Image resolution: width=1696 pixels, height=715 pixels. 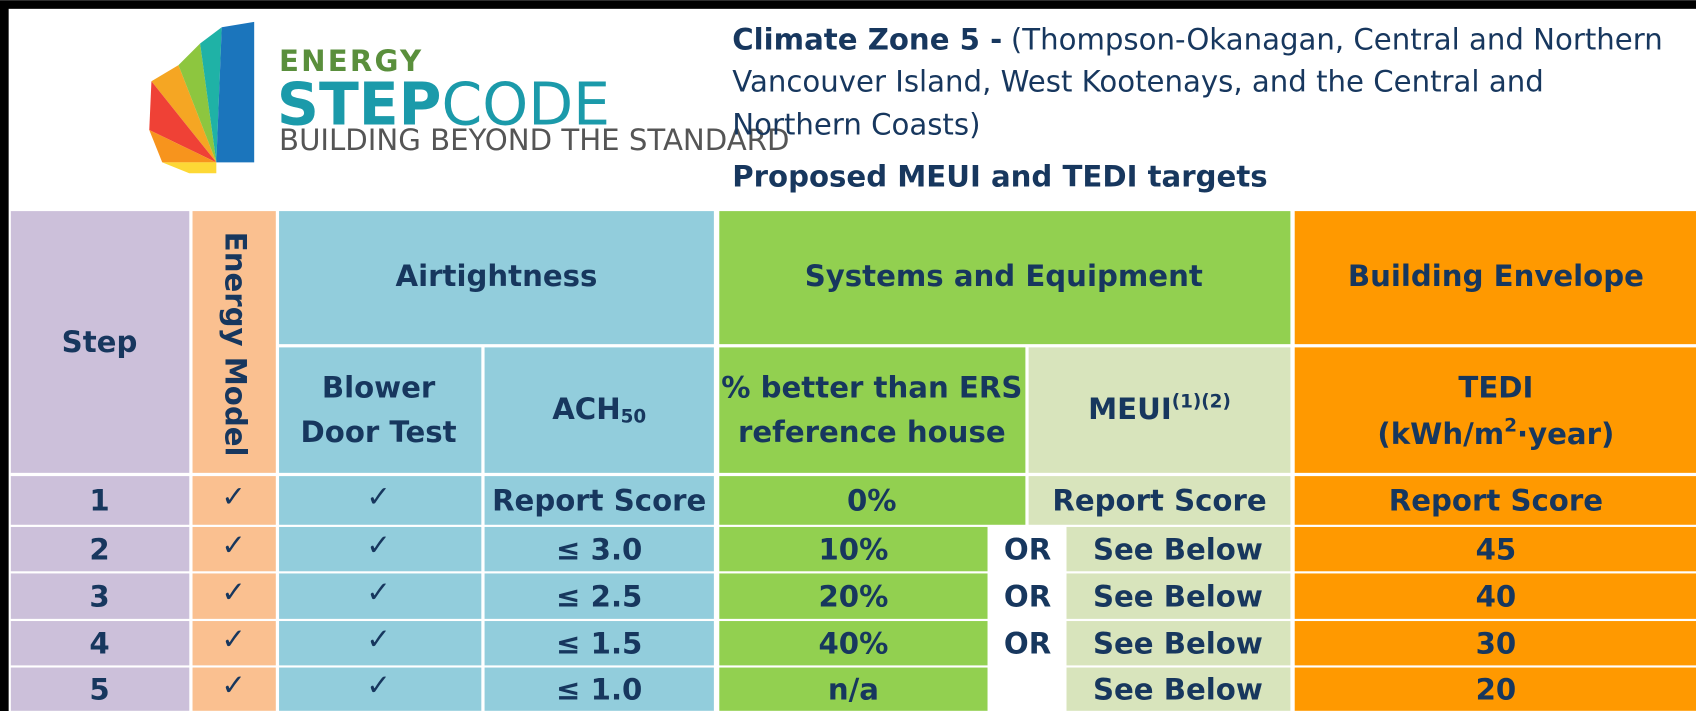 What do you see at coordinates (1495, 388) in the screenshot?
I see `cell-text: TEDI` at bounding box center [1495, 388].